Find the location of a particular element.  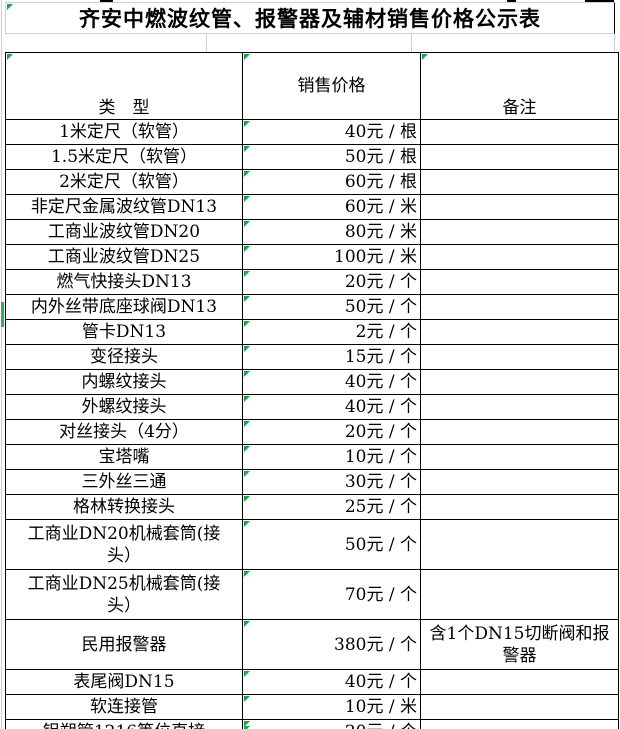

price-cell: 25元 / 个 is located at coordinates (331, 507).